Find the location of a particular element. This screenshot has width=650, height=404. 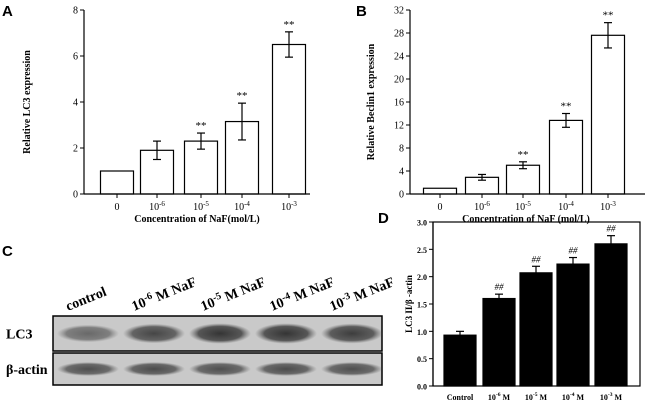

y-tick-label: 28 is located at coordinates (399, 34).